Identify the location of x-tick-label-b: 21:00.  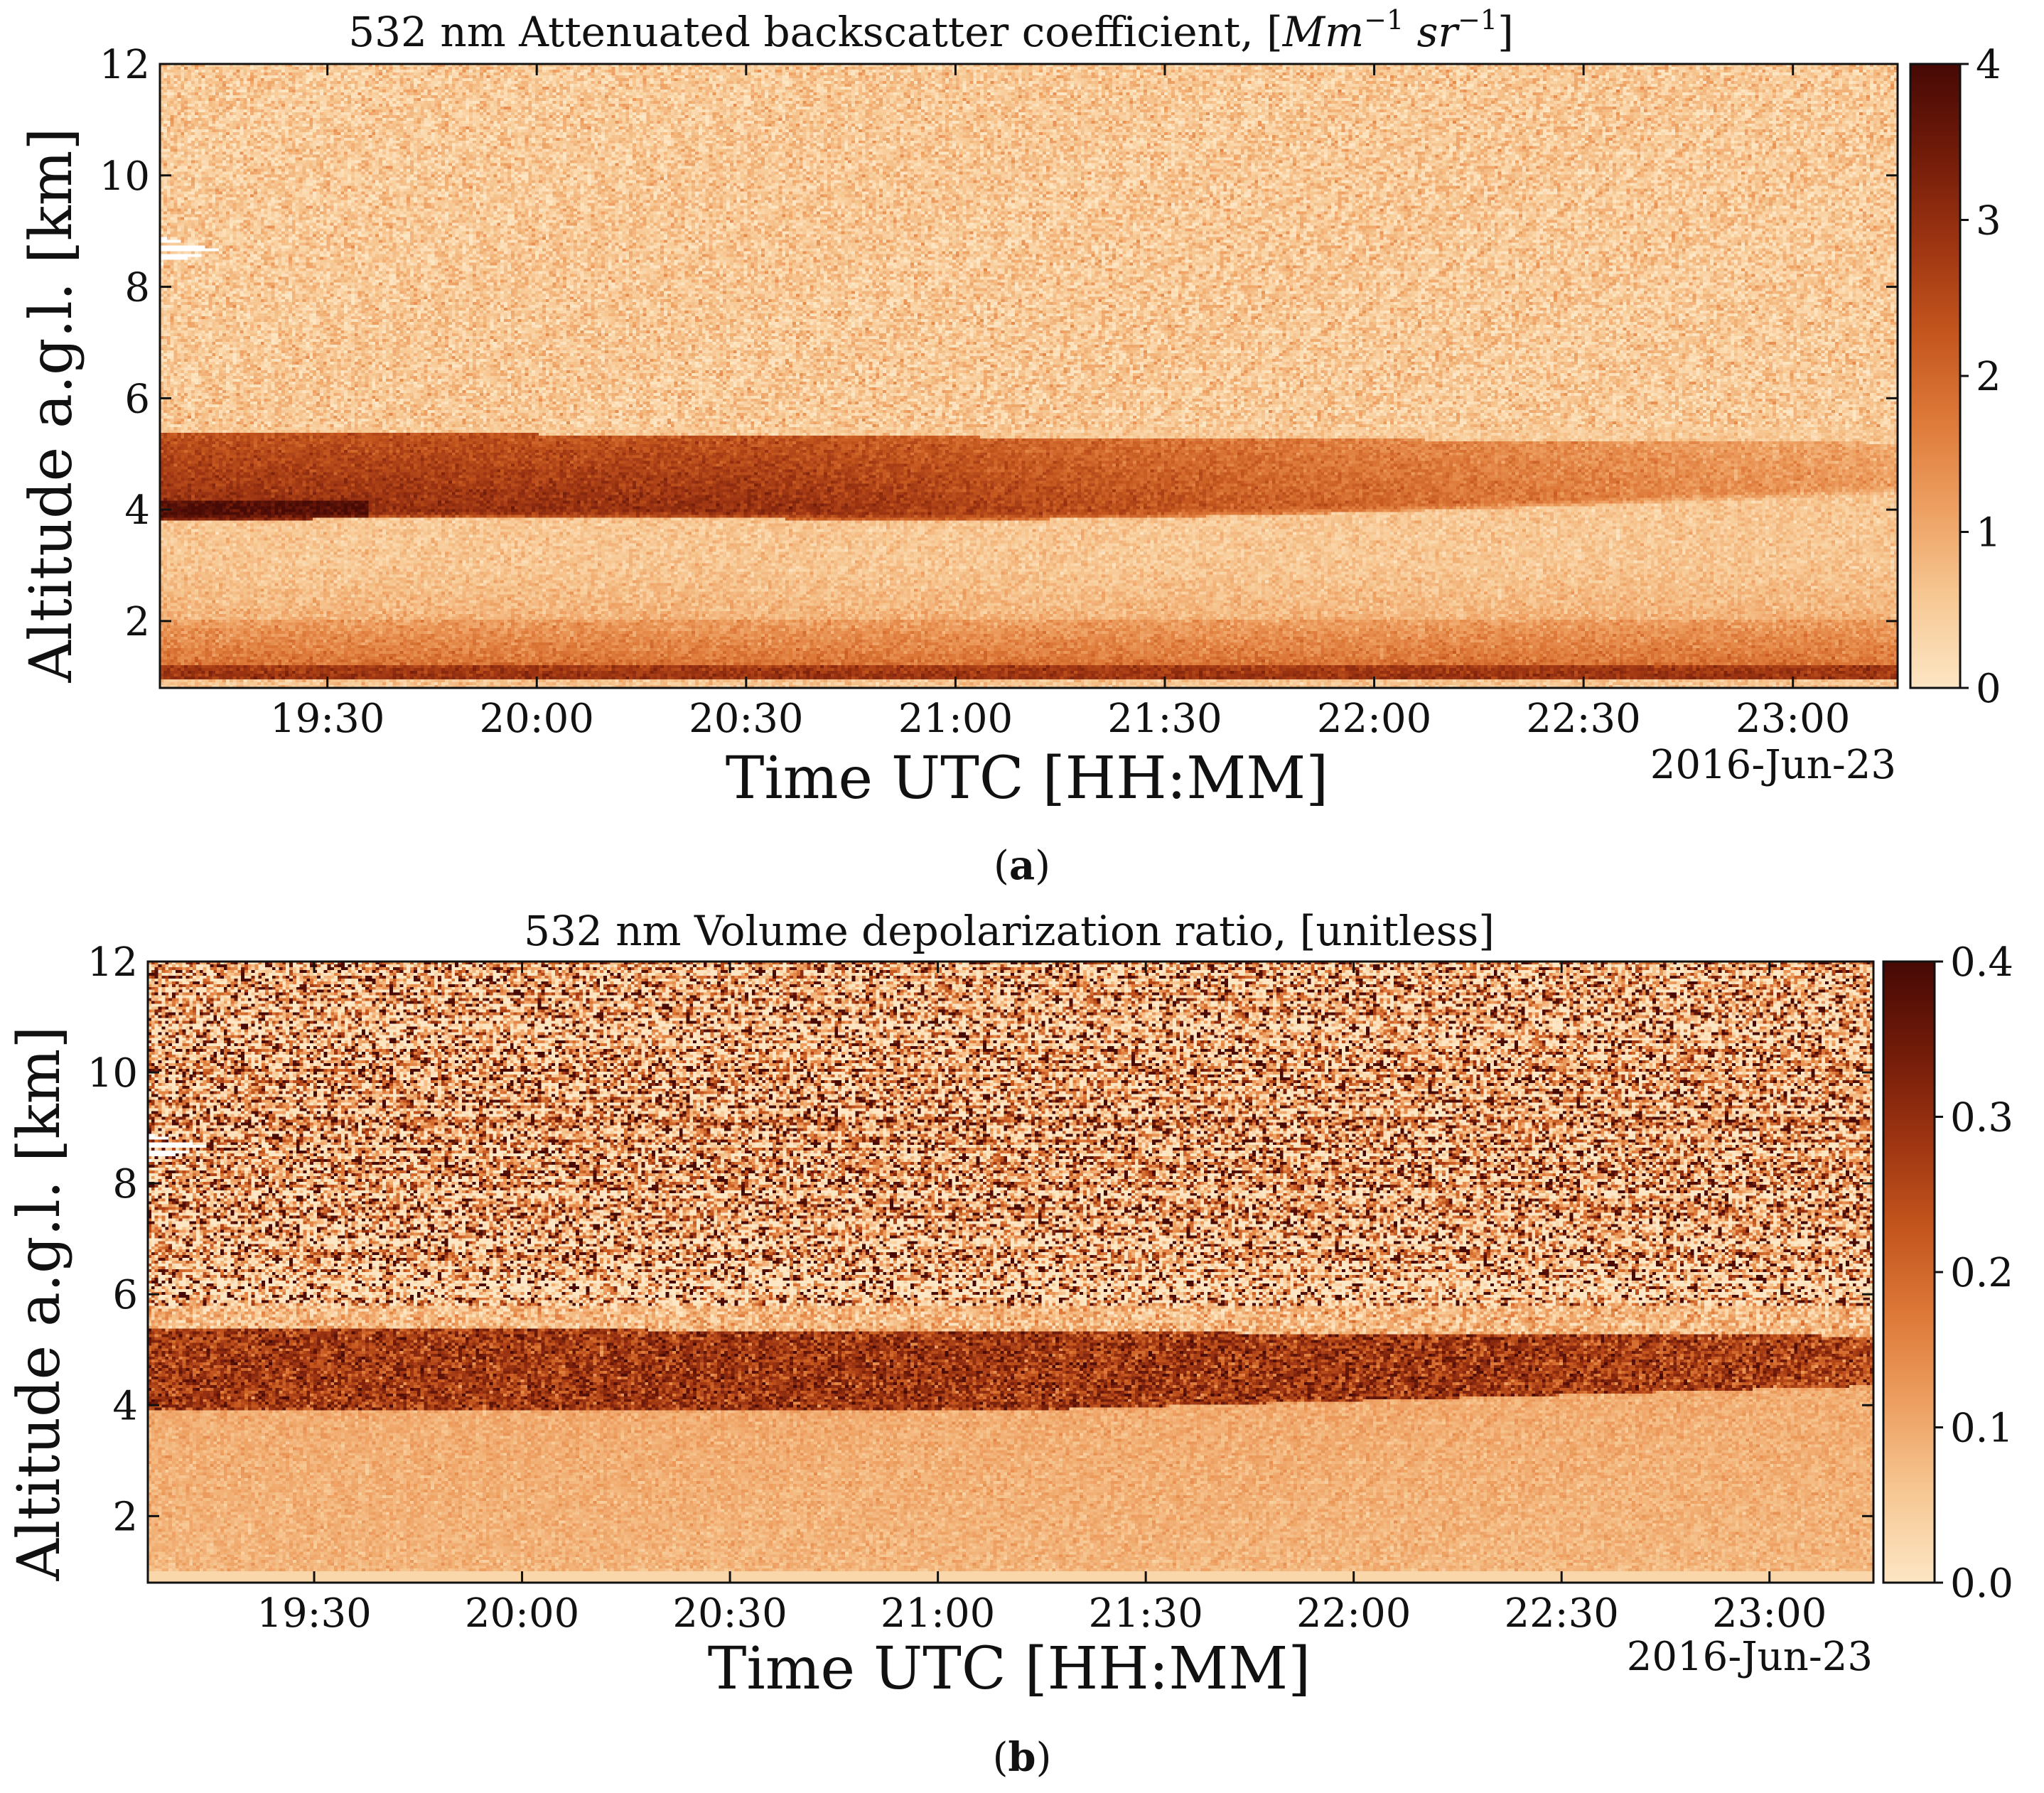
(938, 1614).